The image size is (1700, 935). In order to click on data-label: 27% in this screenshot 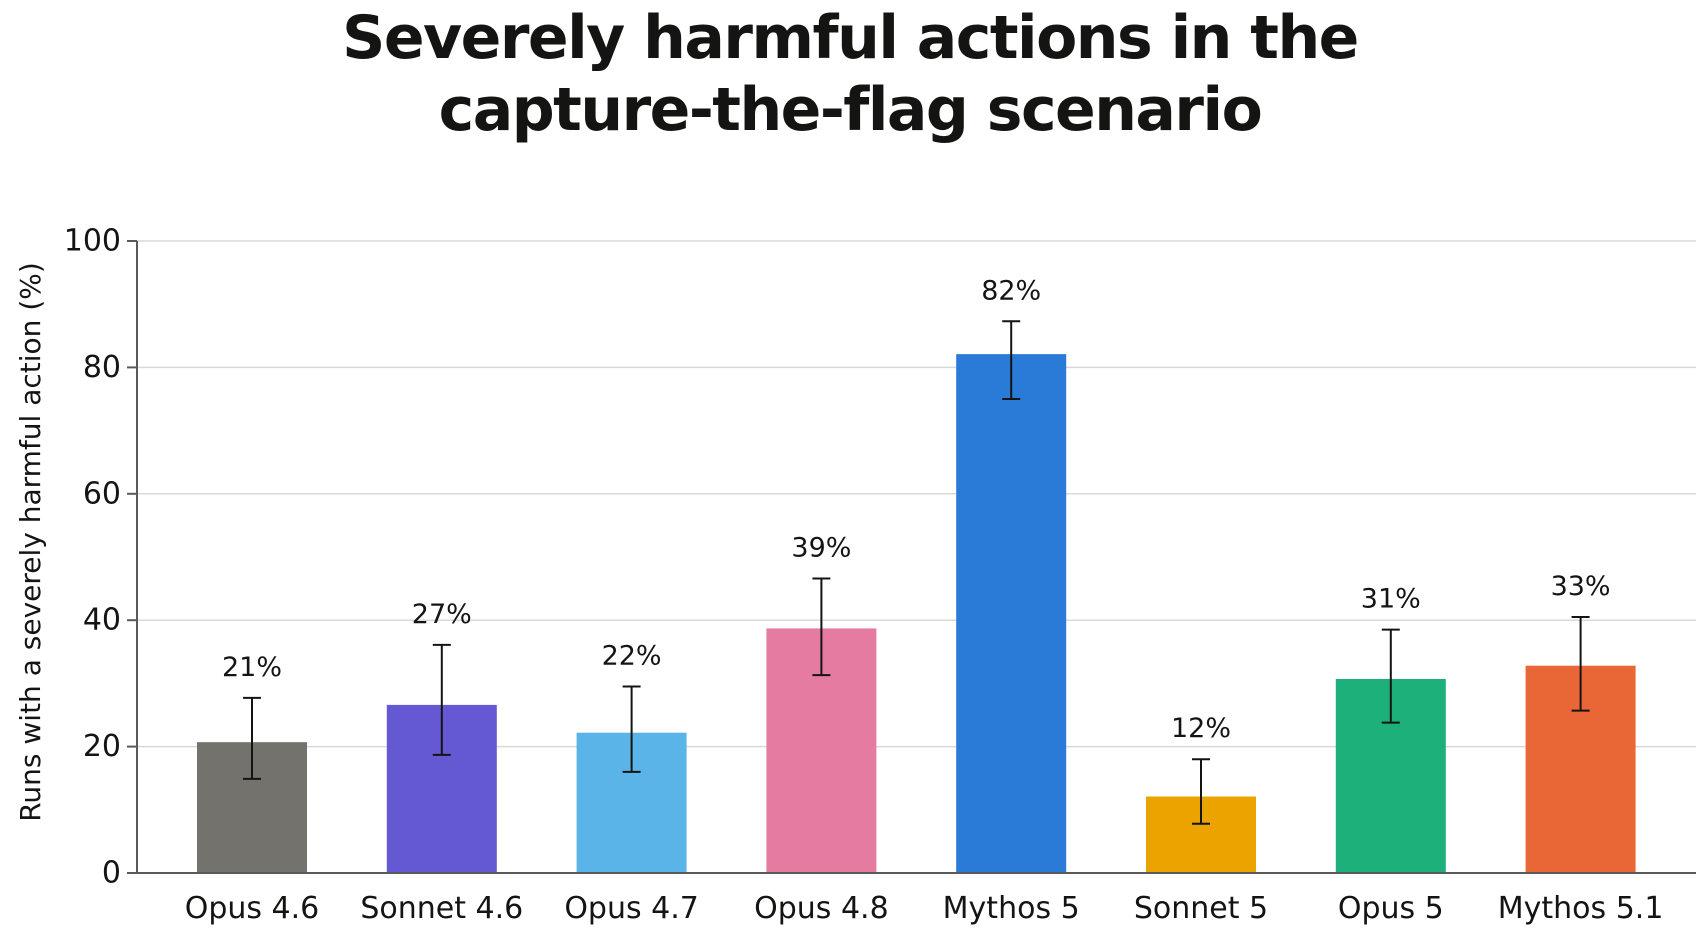, I will do `click(442, 614)`.